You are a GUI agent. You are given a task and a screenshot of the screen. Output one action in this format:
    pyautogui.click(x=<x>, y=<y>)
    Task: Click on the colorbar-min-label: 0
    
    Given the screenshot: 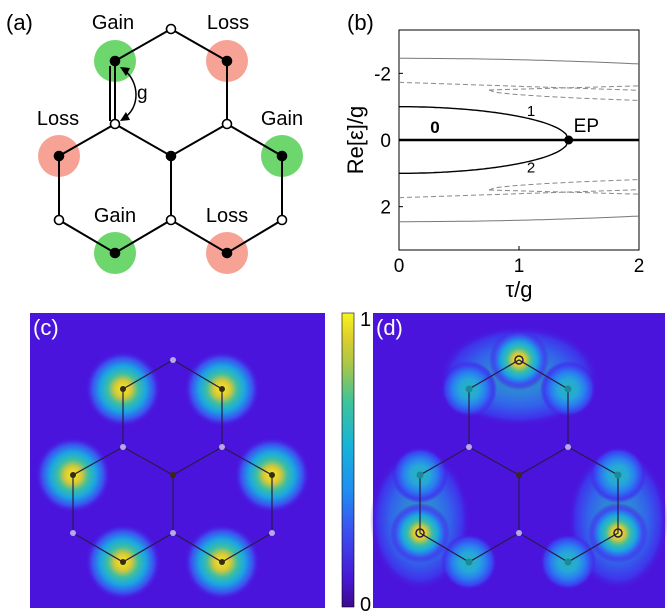 What is the action you would take?
    pyautogui.click(x=365, y=603)
    